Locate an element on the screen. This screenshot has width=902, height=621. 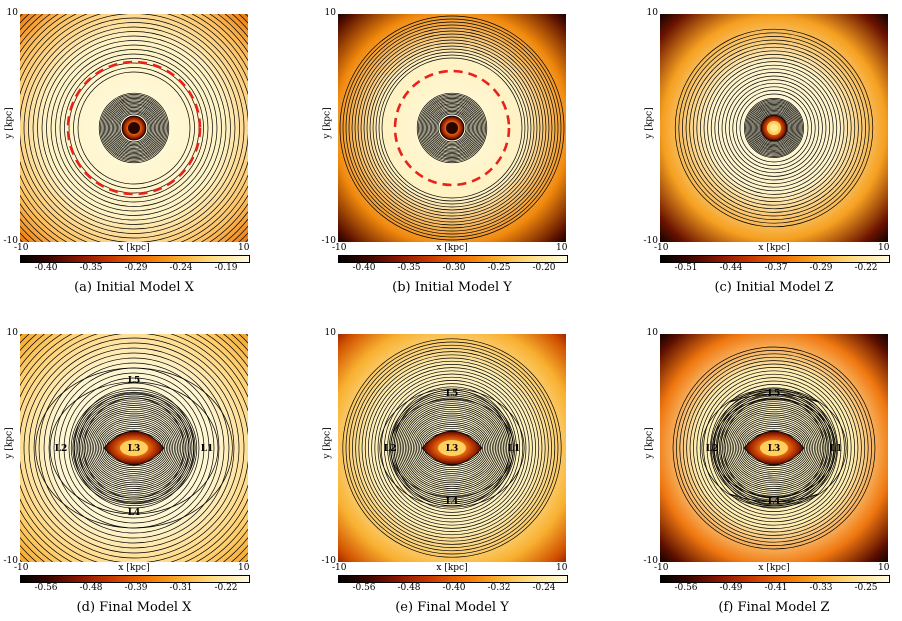
colorbar-tick: -0.32 is located at coordinates (499, 588).